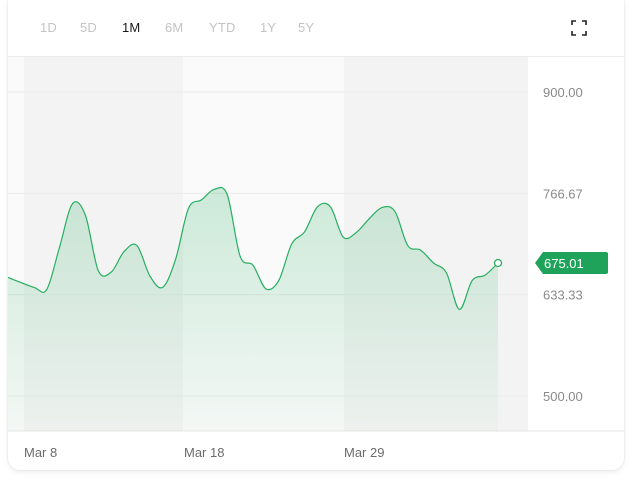 This screenshot has height=488, width=632. I want to click on y-tick-label: 900.00, so click(563, 92).